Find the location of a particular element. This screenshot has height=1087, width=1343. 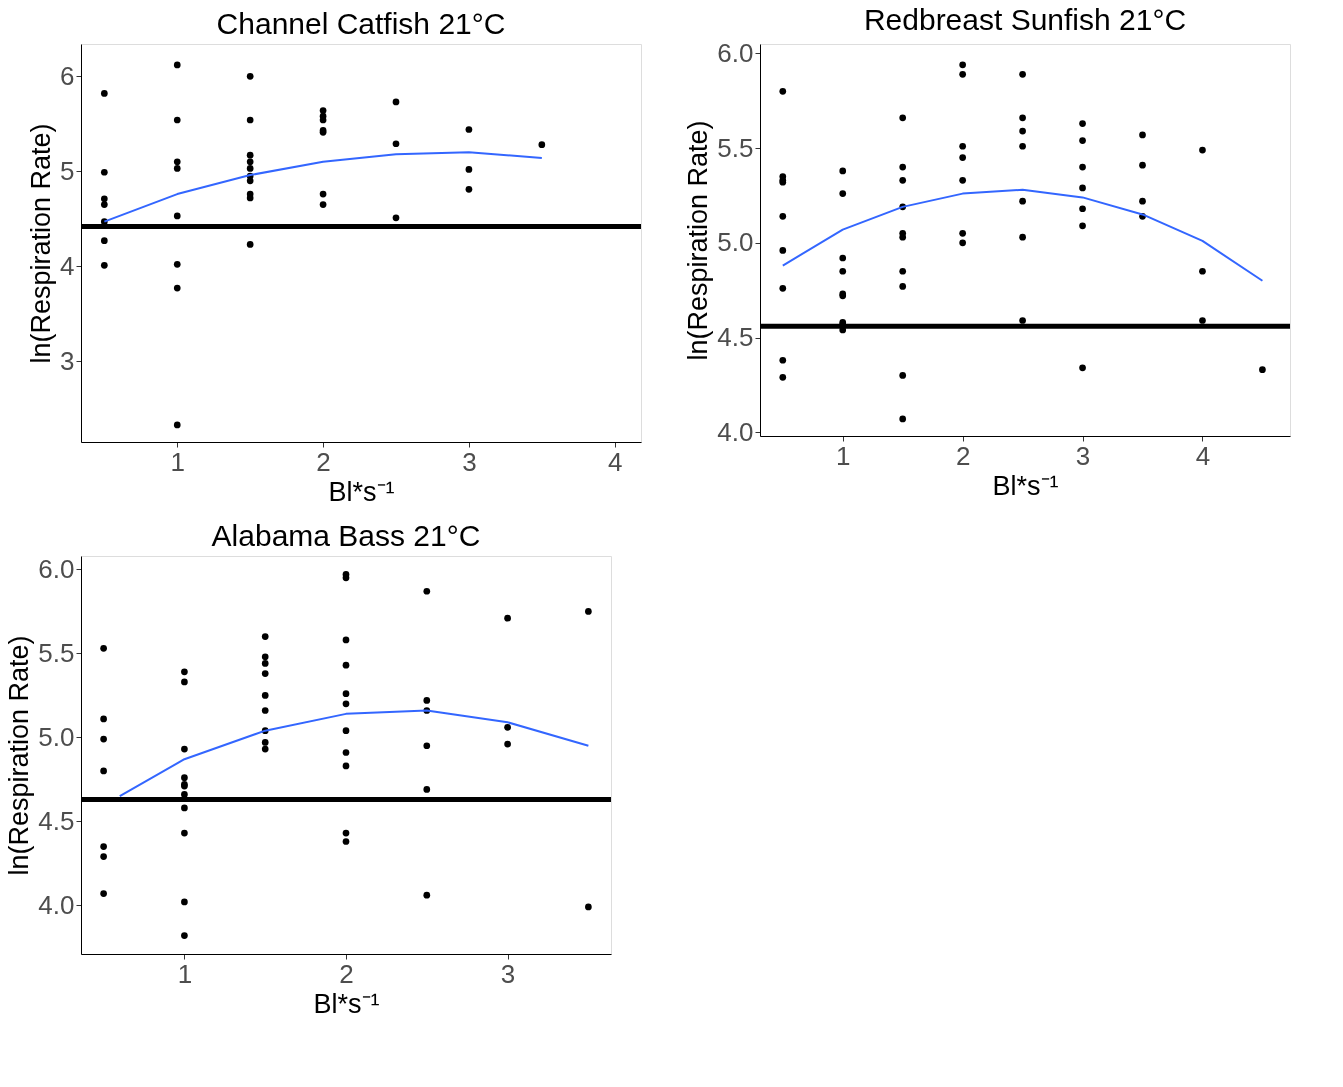

chart-title: Alabama Bass 21°C is located at coordinates (346, 535).